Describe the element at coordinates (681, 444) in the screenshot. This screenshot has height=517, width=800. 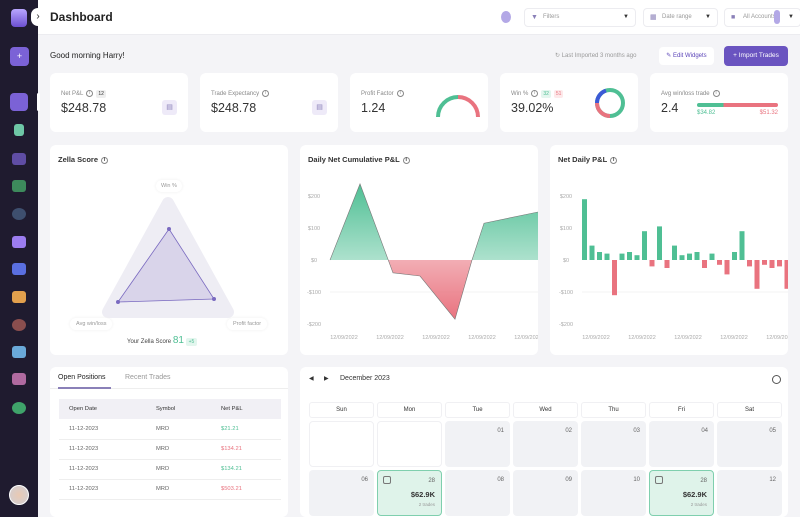
I see `calendar-day: 04` at that location.